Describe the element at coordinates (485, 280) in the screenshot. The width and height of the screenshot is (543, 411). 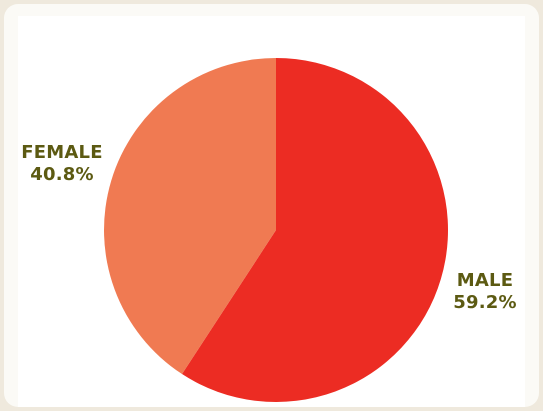
I see `male-label: MALE` at that location.